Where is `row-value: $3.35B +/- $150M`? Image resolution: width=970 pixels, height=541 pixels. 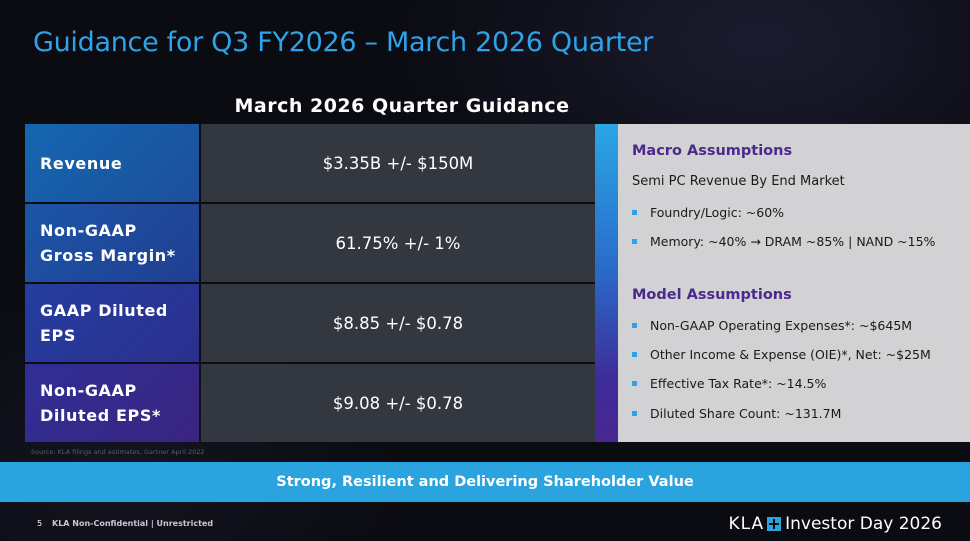 row-value: $3.35B +/- $150M is located at coordinates (398, 163).